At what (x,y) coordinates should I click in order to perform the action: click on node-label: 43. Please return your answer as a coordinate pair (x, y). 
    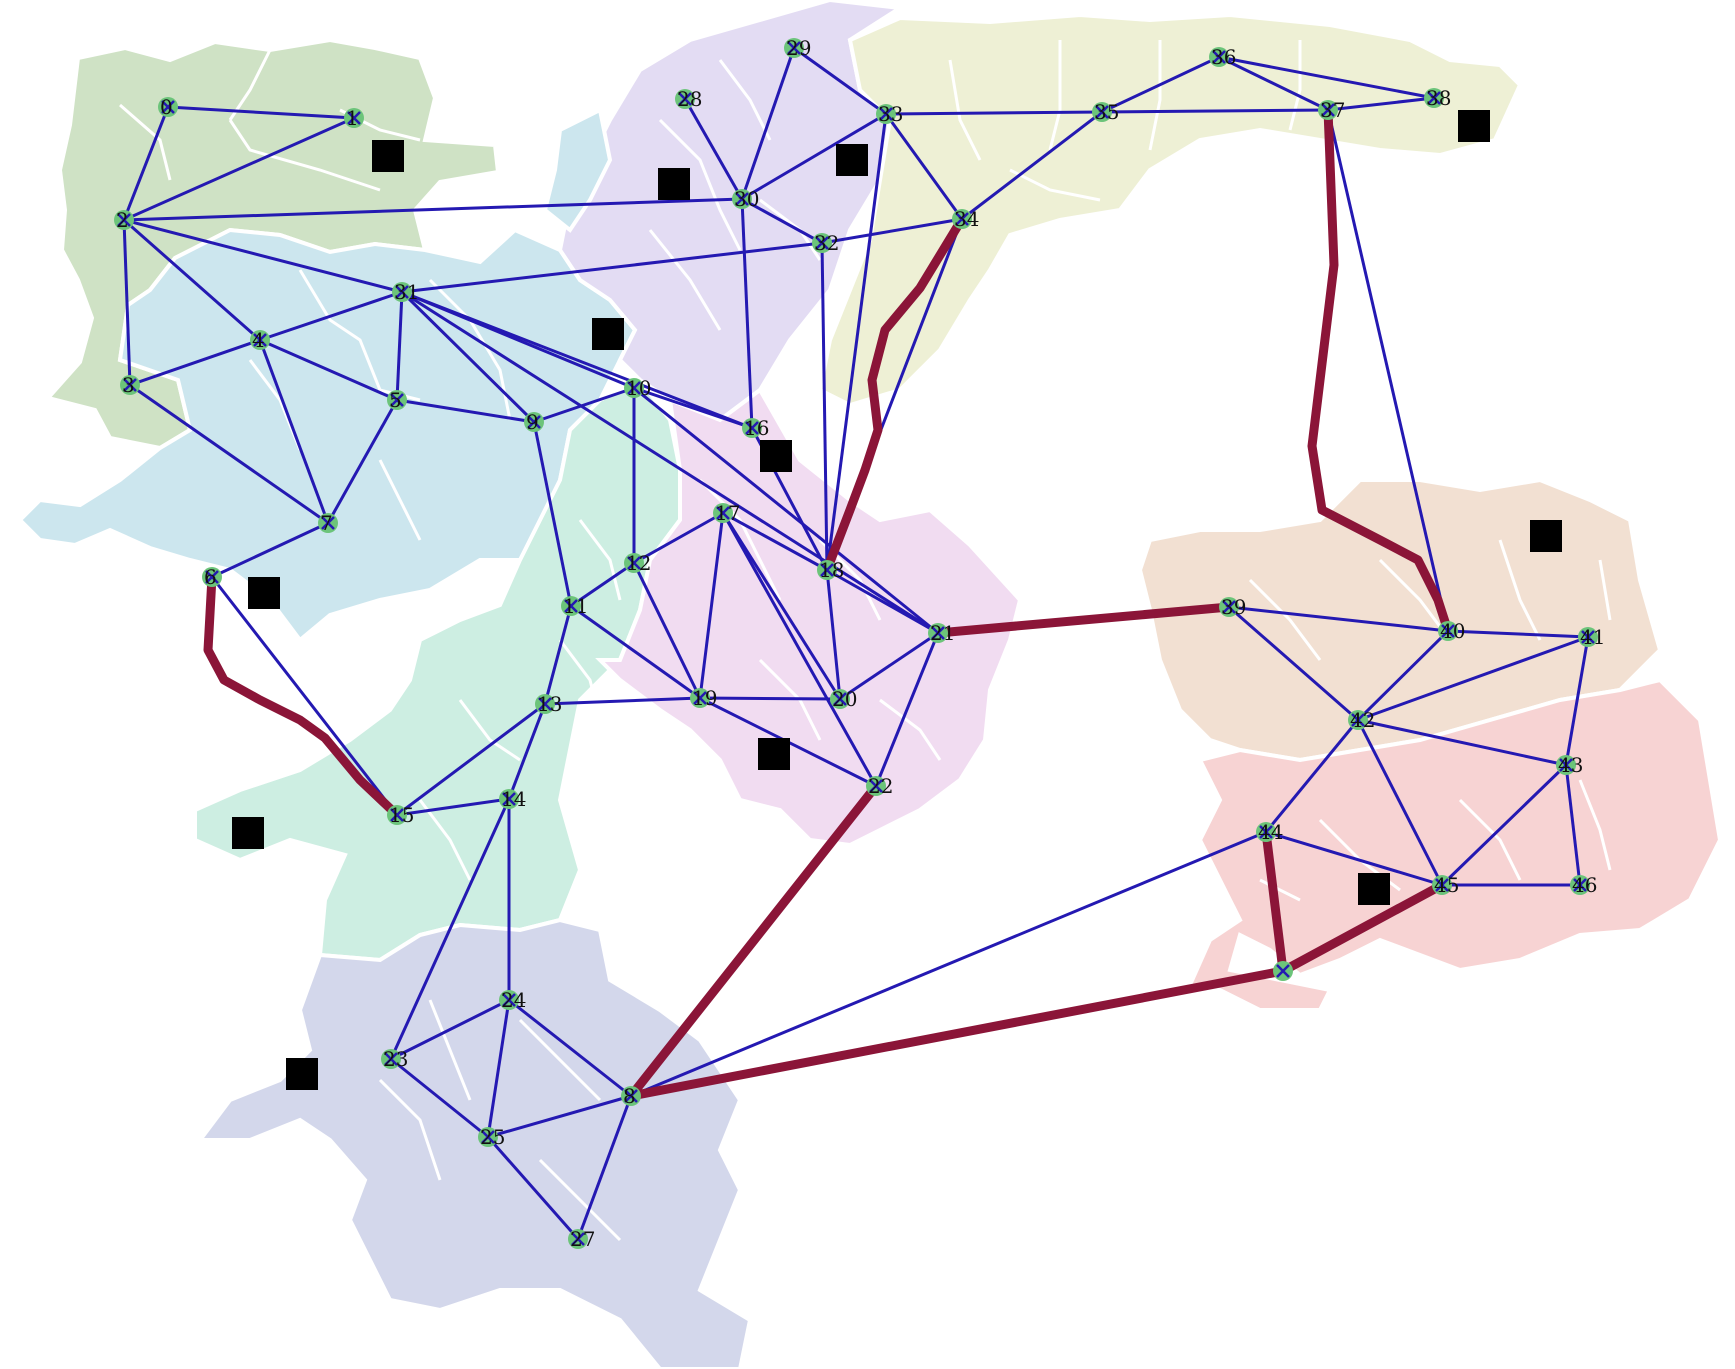
    Looking at the image, I should click on (1570, 765).